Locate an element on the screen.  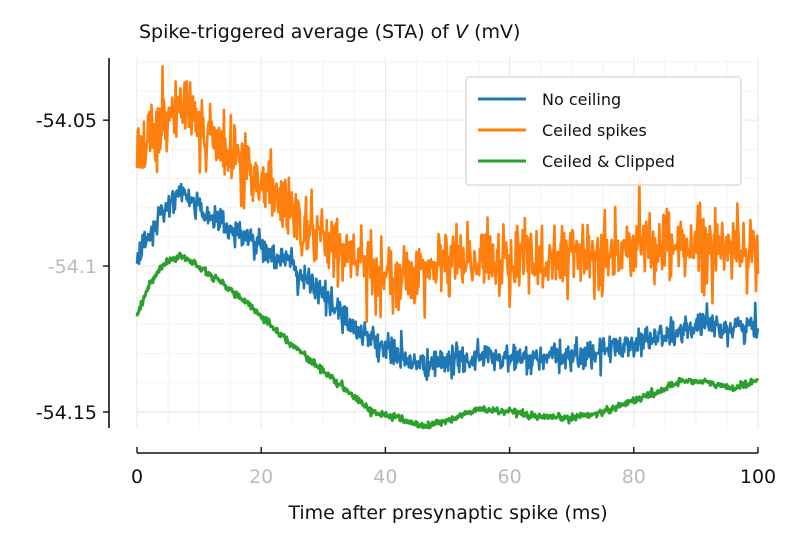
chart-title-prefix: Spike-triggered average (STA) of is located at coordinates (297, 32).